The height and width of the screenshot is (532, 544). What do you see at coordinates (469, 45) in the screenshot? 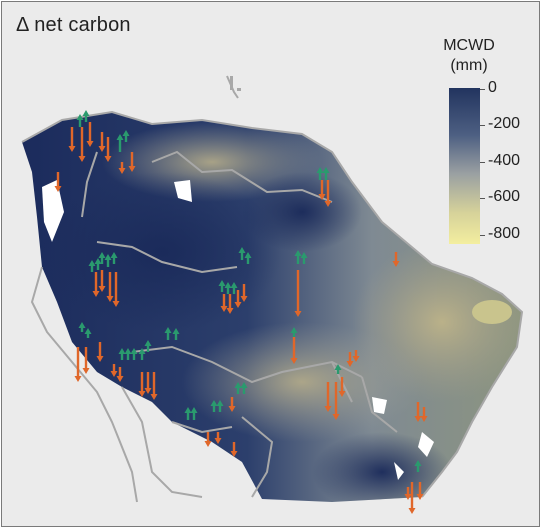
I see `legend-title-line1: MCWD` at bounding box center [469, 45].